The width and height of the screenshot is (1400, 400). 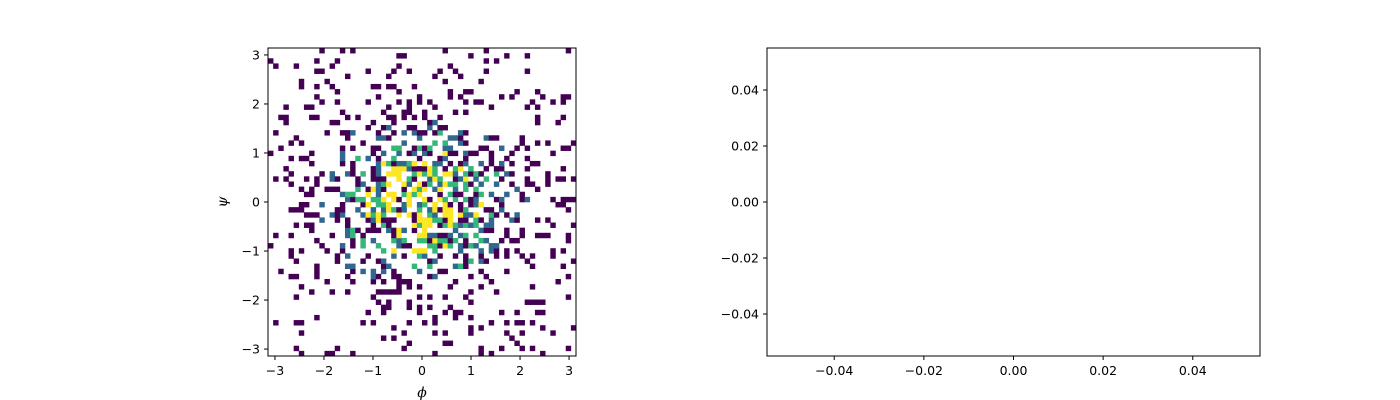 What do you see at coordinates (419, 367) in the screenshot?
I see `histogram-x-ticks: −3 −2 −1 0 1 2 3` at bounding box center [419, 367].